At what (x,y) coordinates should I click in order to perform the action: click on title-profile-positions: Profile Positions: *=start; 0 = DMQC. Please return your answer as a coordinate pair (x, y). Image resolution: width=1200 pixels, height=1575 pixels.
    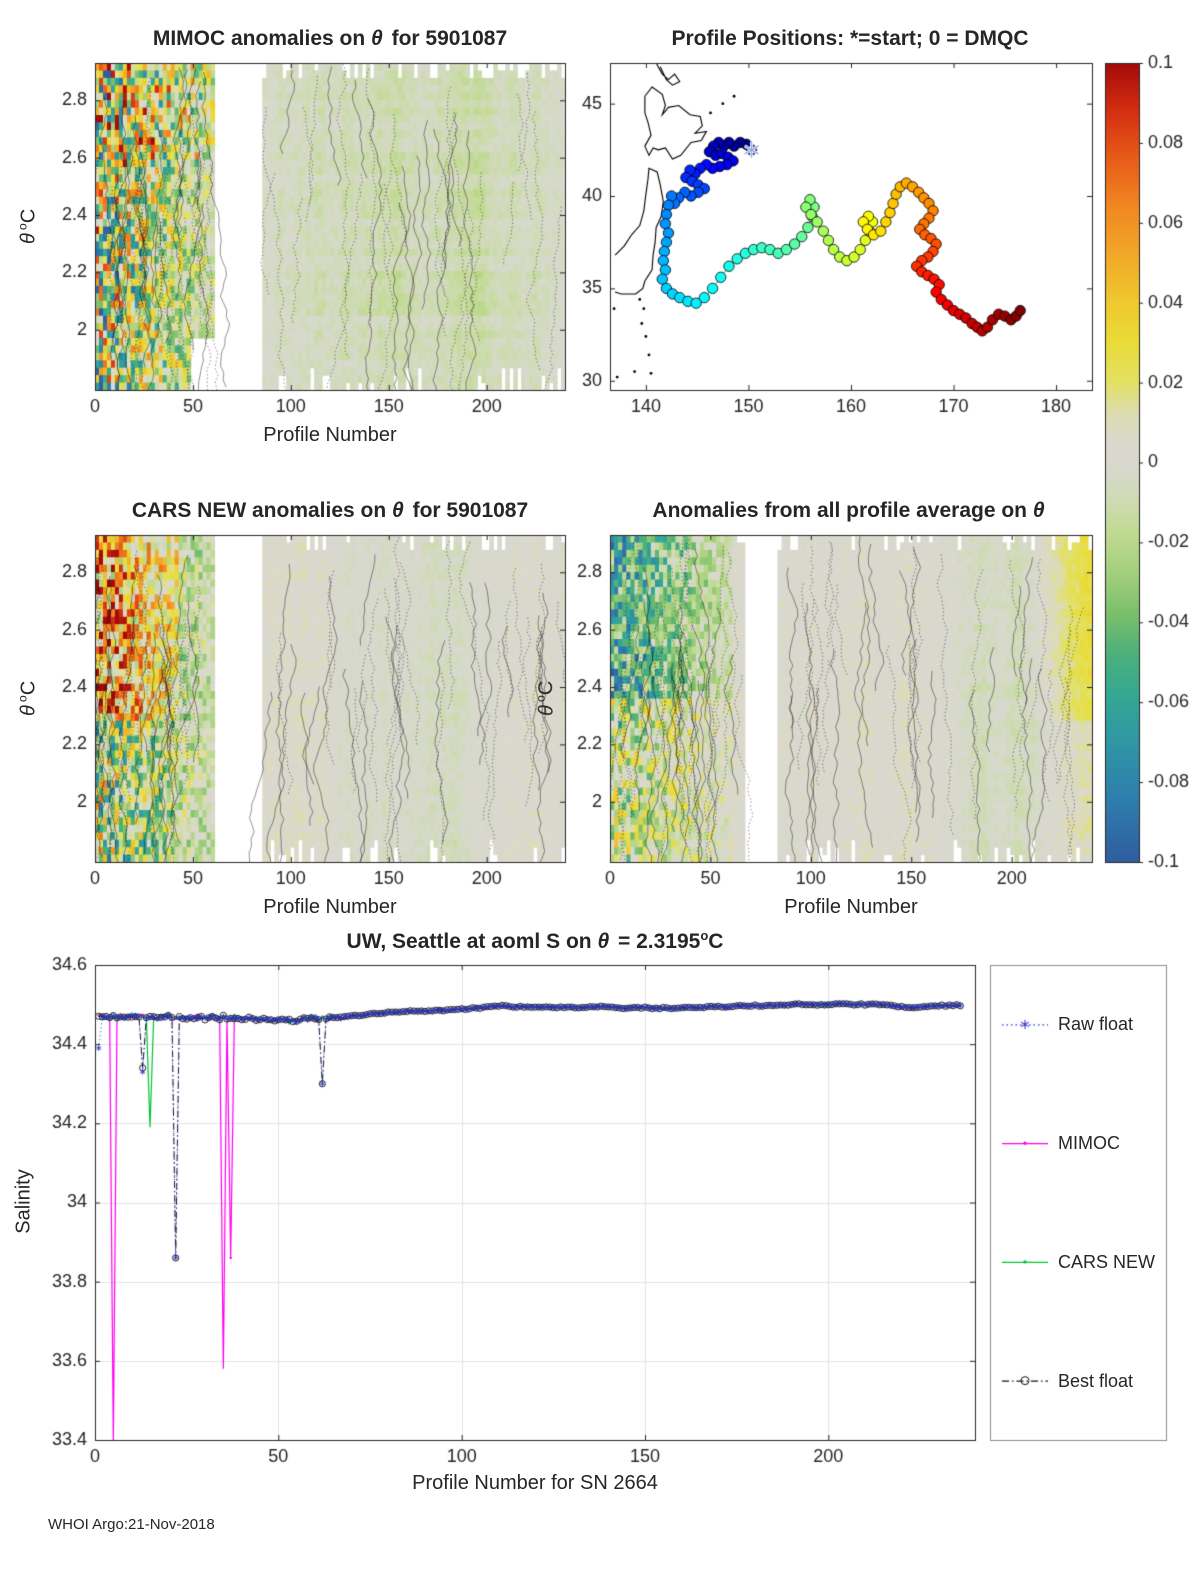
    Looking at the image, I should click on (850, 38).